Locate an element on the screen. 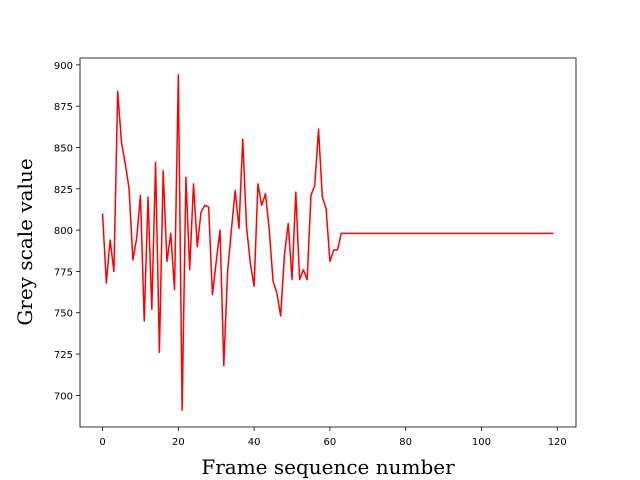 This screenshot has height=480, width=640. x-tick-label: 40 is located at coordinates (254, 442).